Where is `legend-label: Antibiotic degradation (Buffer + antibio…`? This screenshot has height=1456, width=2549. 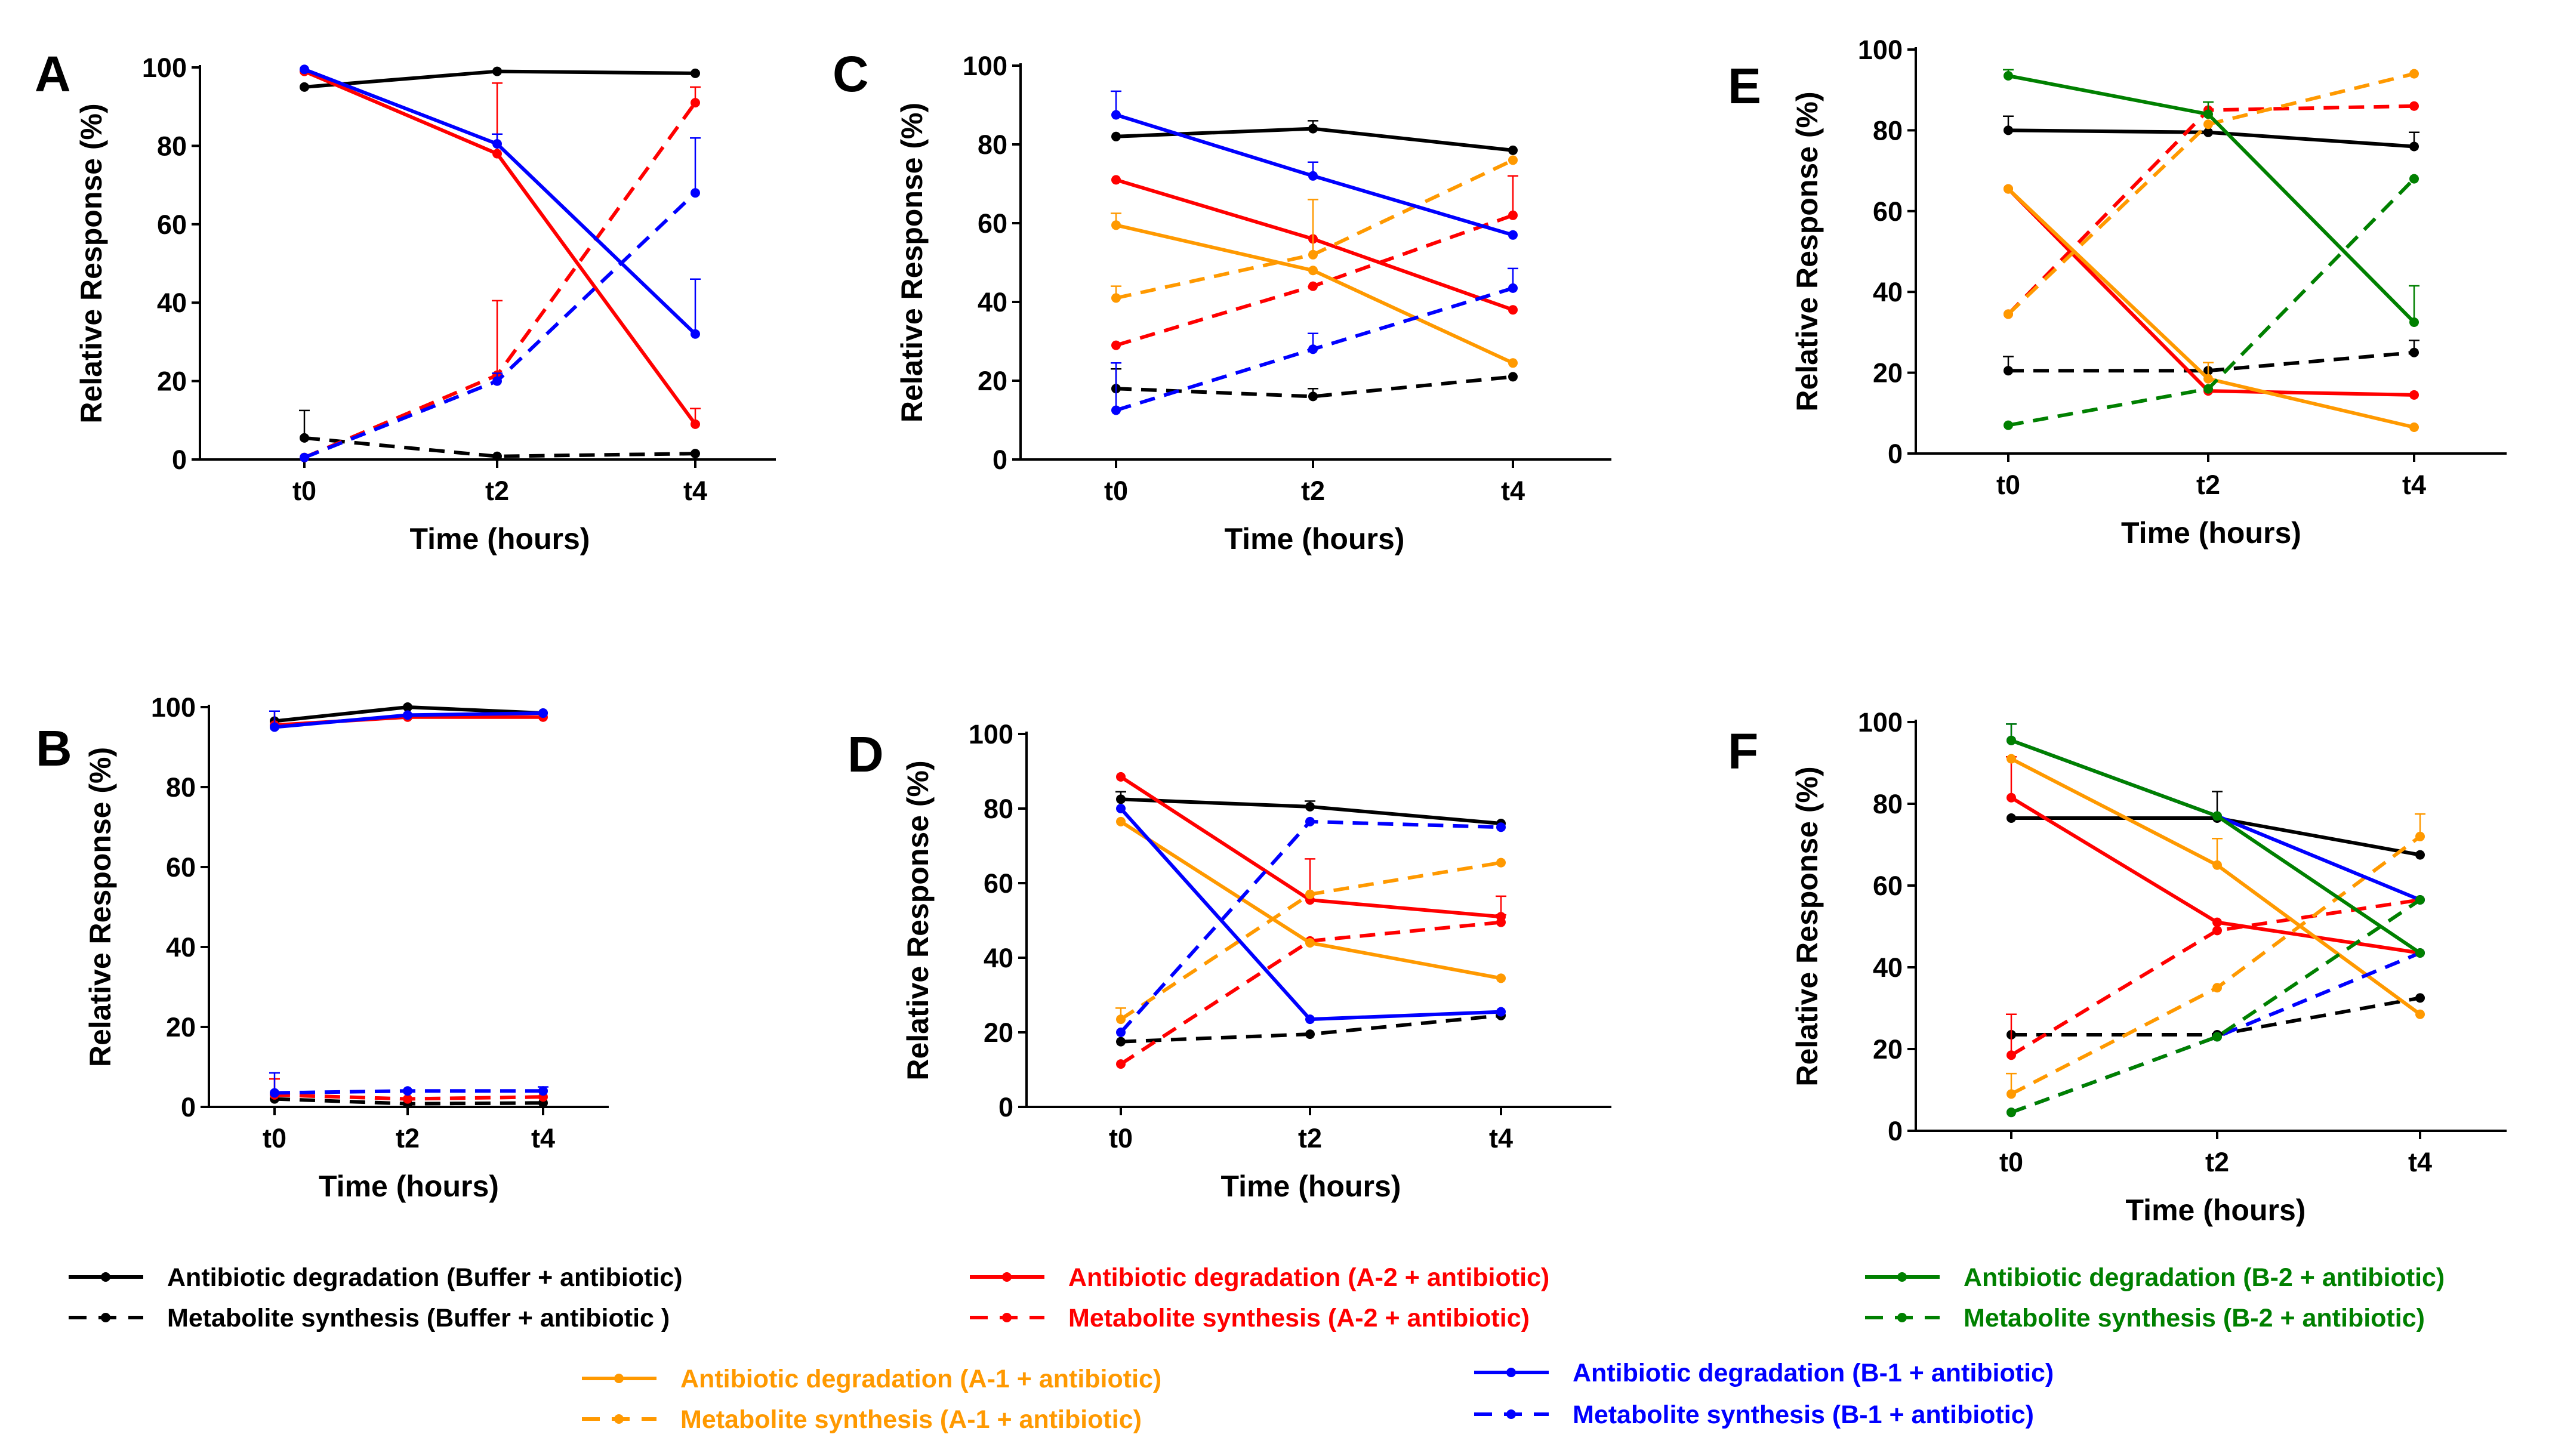 legend-label: Antibiotic degradation (Buffer + antibio… is located at coordinates (425, 1278).